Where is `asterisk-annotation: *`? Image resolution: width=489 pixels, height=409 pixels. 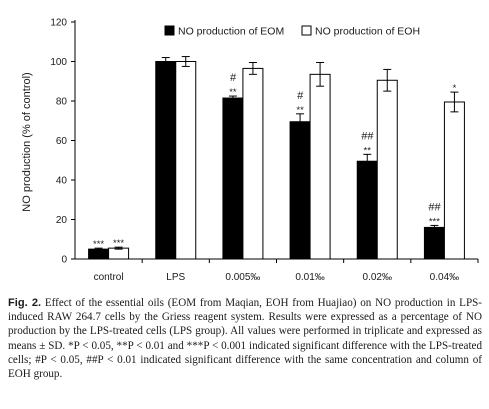 asterisk-annotation: * is located at coordinates (455, 88).